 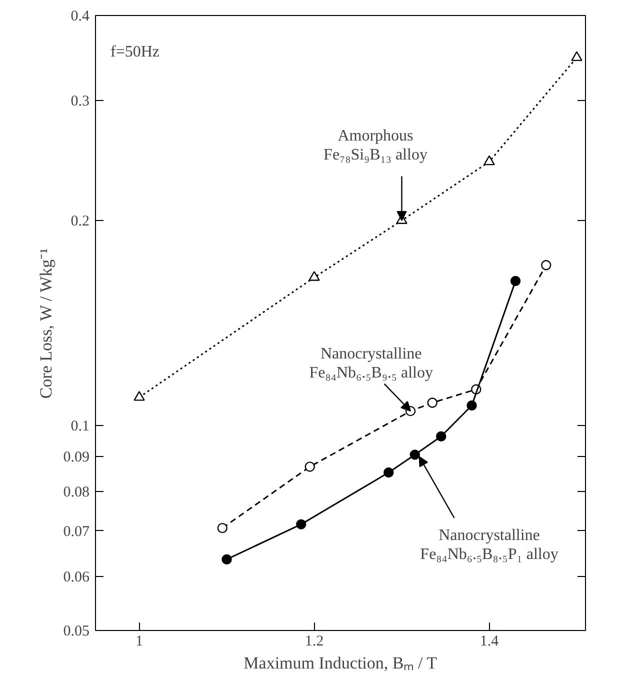 I want to click on annotation: Nanocrystalline Fe₈₄Nb₆.₅B₈.₅P₁ alloy, so click(x=489, y=545).